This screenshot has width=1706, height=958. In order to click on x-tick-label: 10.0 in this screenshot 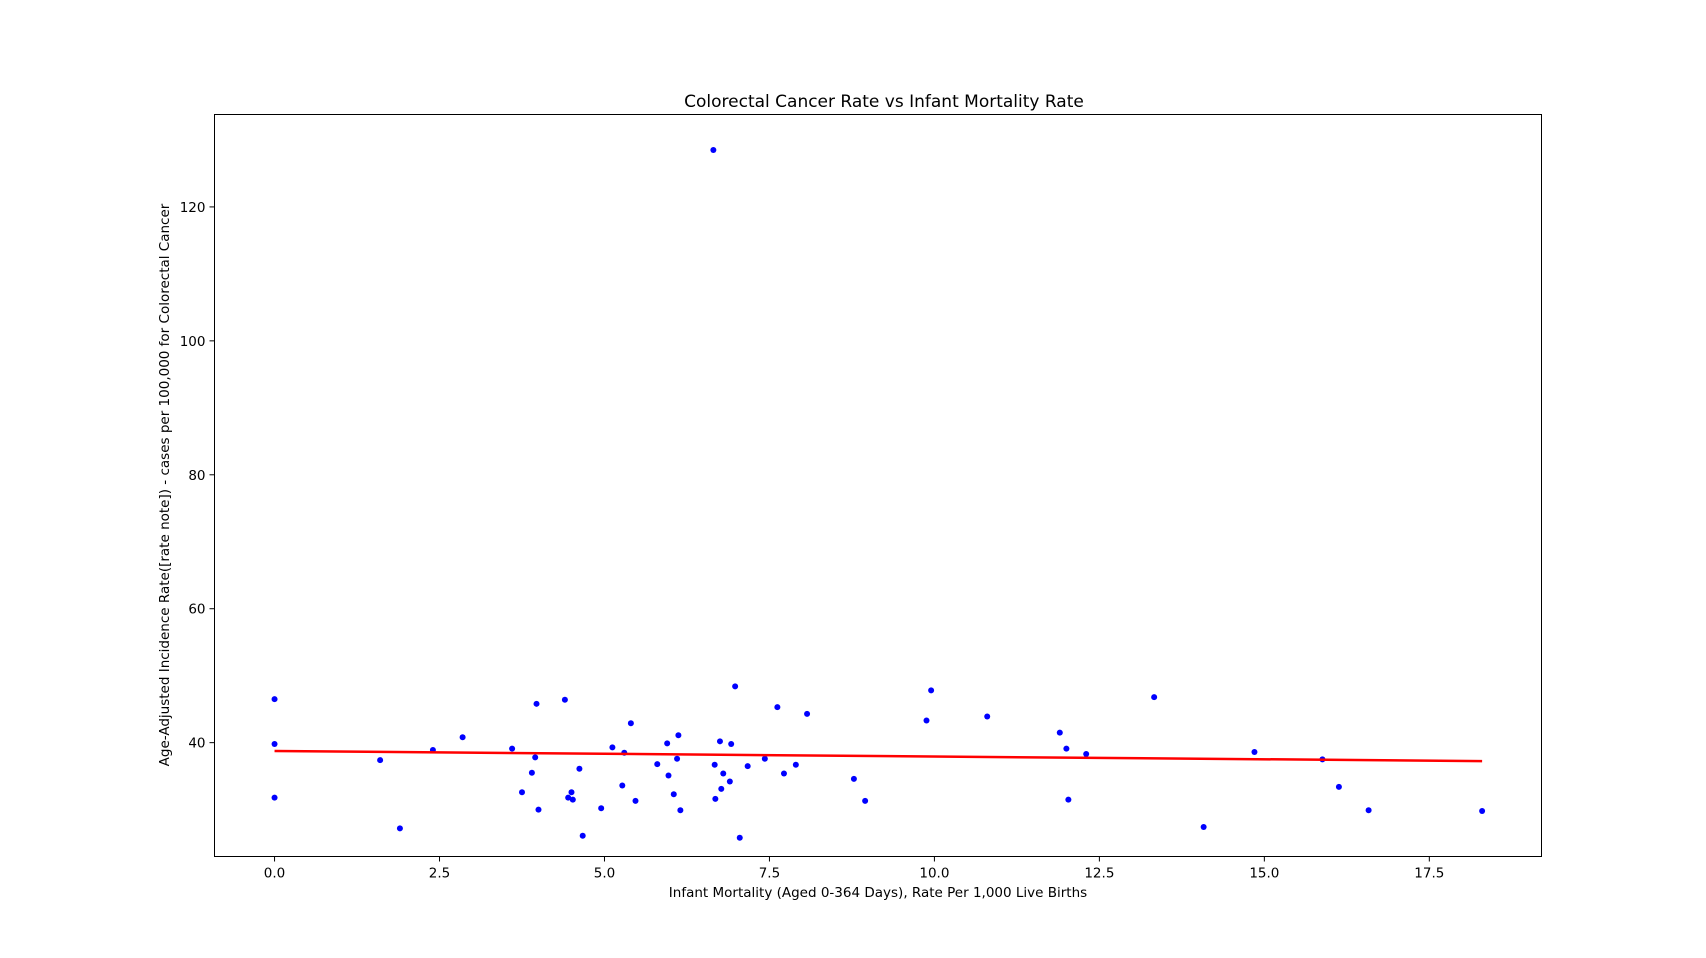, I will do `click(934, 874)`.